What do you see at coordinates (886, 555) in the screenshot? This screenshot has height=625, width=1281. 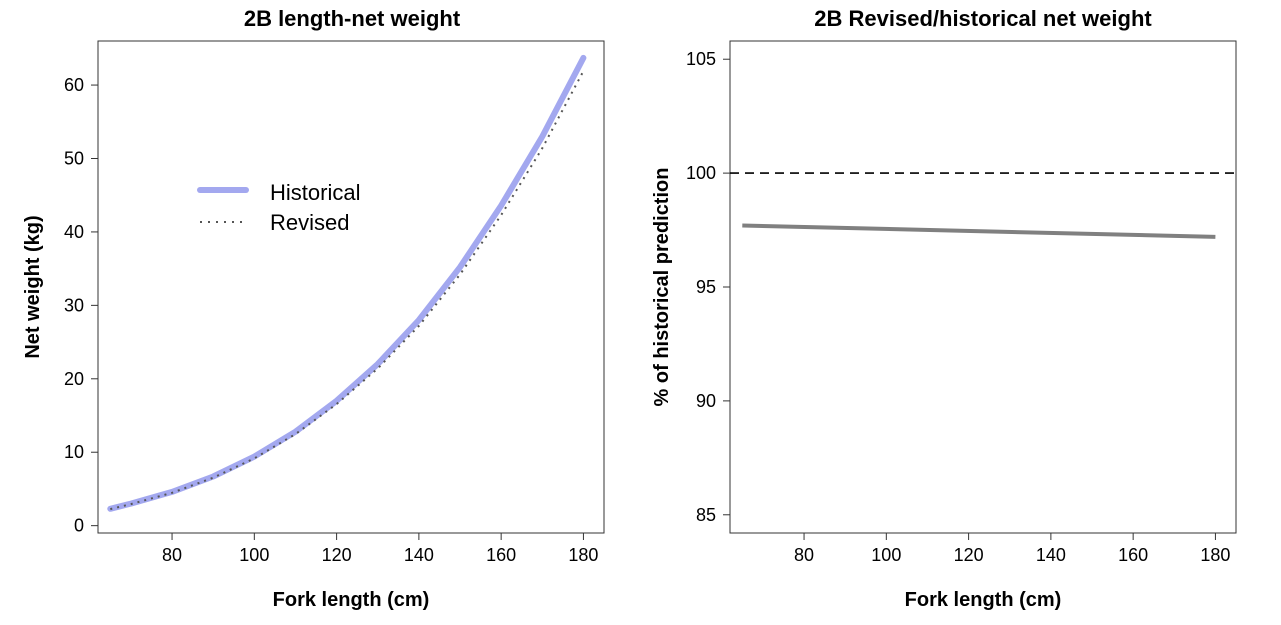 I see `right-x-tick-label: 100` at bounding box center [886, 555].